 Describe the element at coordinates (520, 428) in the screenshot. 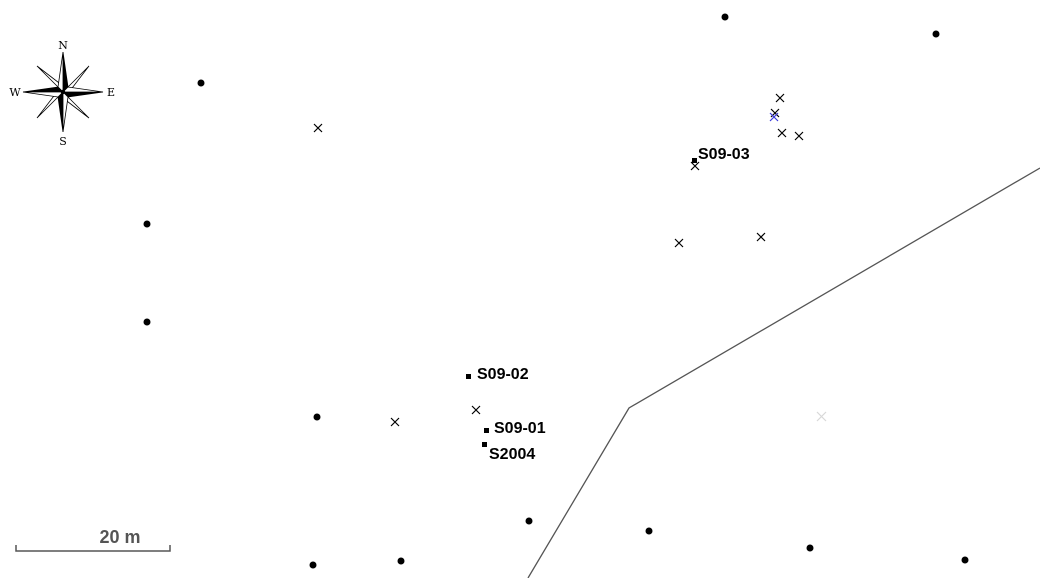

I see `site-label-s09-01: S09-01` at that location.